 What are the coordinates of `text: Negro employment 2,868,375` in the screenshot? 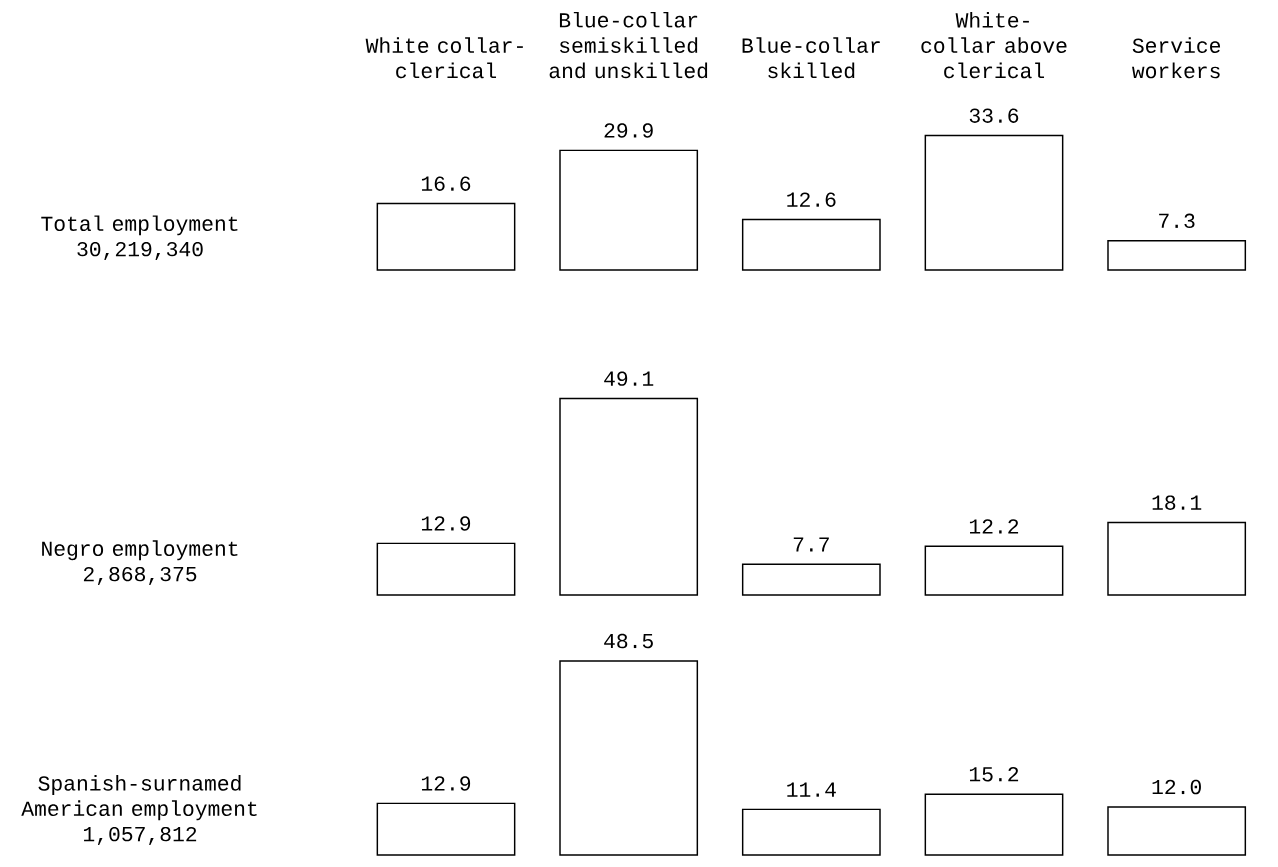 It's located at (140, 562).